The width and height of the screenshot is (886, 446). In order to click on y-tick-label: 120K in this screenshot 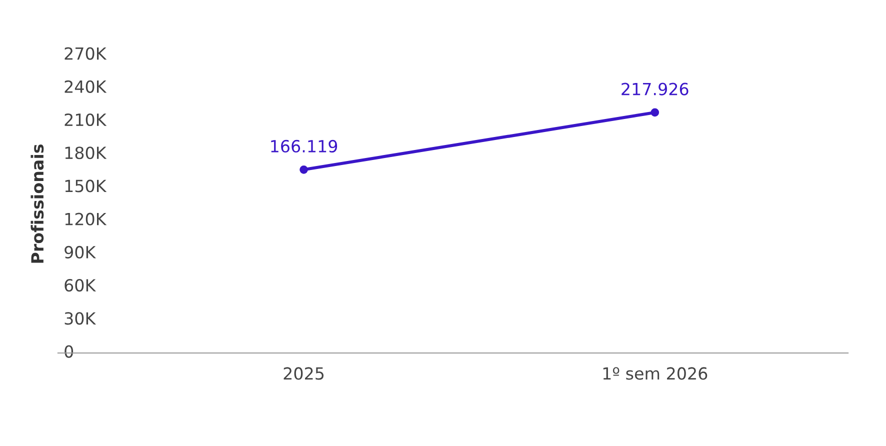, I will do `click(86, 219)`.